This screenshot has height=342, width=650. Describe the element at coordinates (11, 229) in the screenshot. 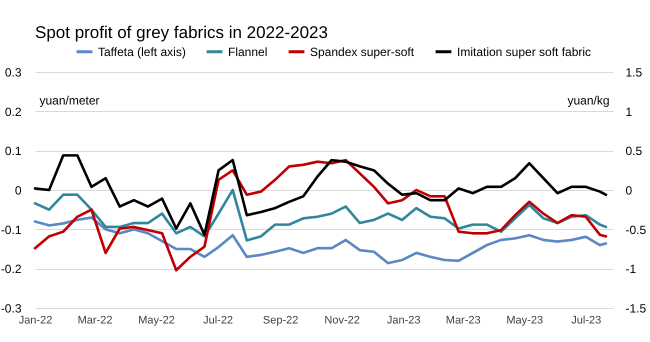

I see `y-tick-label: -0.1` at that location.